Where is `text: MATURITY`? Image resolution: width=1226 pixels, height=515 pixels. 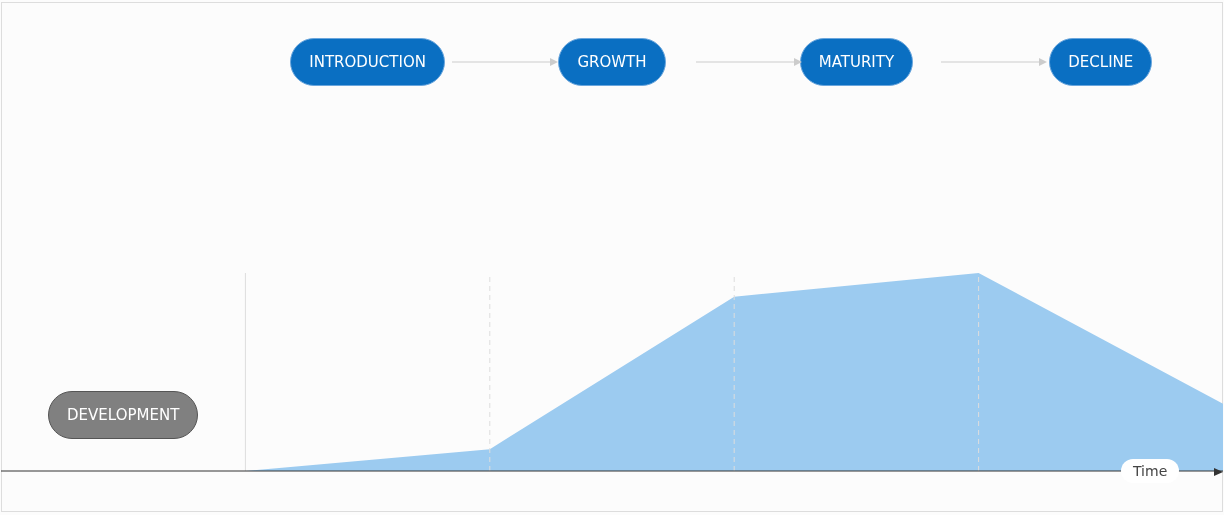
text: MATURITY is located at coordinates (856, 62).